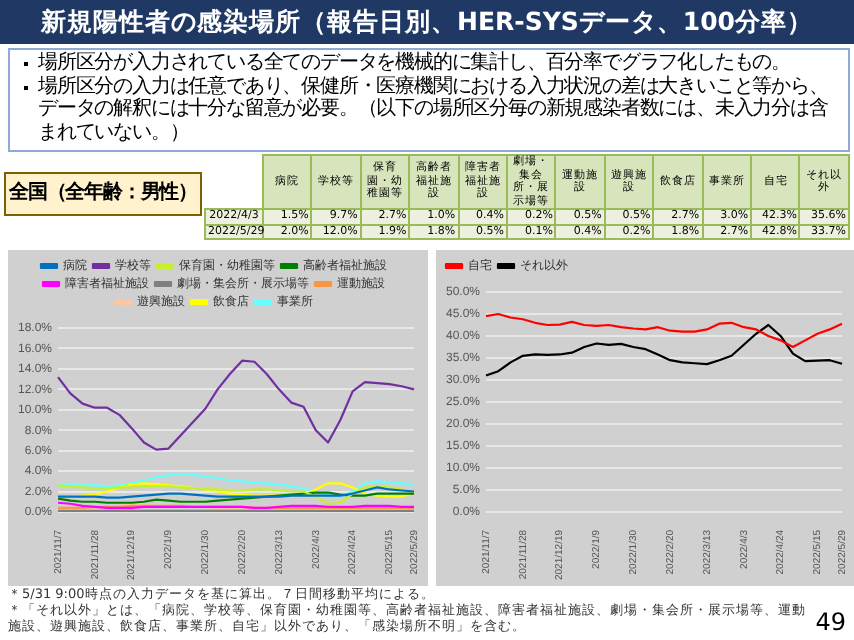  I want to click on text: 新規陽性者の感染場所（報告日別、HER-SYSデータ、100分率）, so click(427, 22).